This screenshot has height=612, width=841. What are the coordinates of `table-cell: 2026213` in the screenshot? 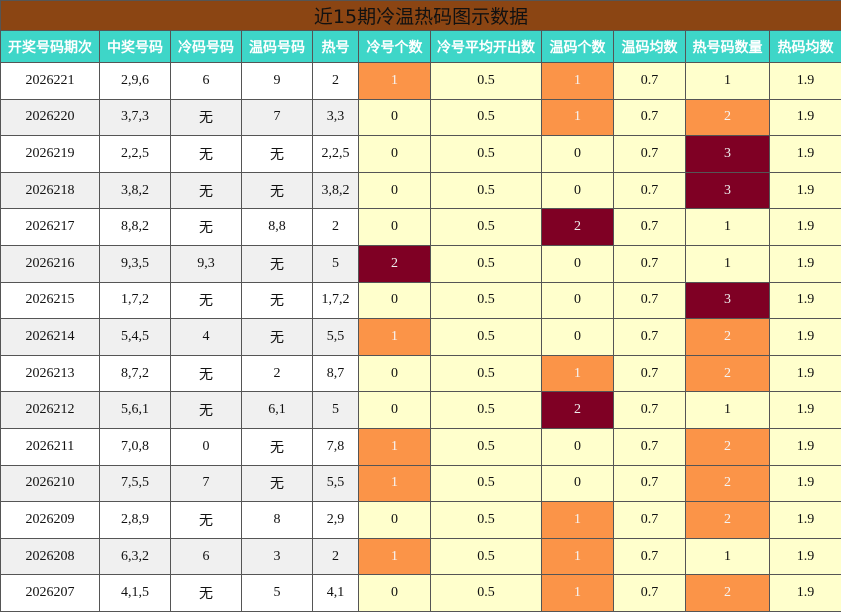 It's located at (50, 373).